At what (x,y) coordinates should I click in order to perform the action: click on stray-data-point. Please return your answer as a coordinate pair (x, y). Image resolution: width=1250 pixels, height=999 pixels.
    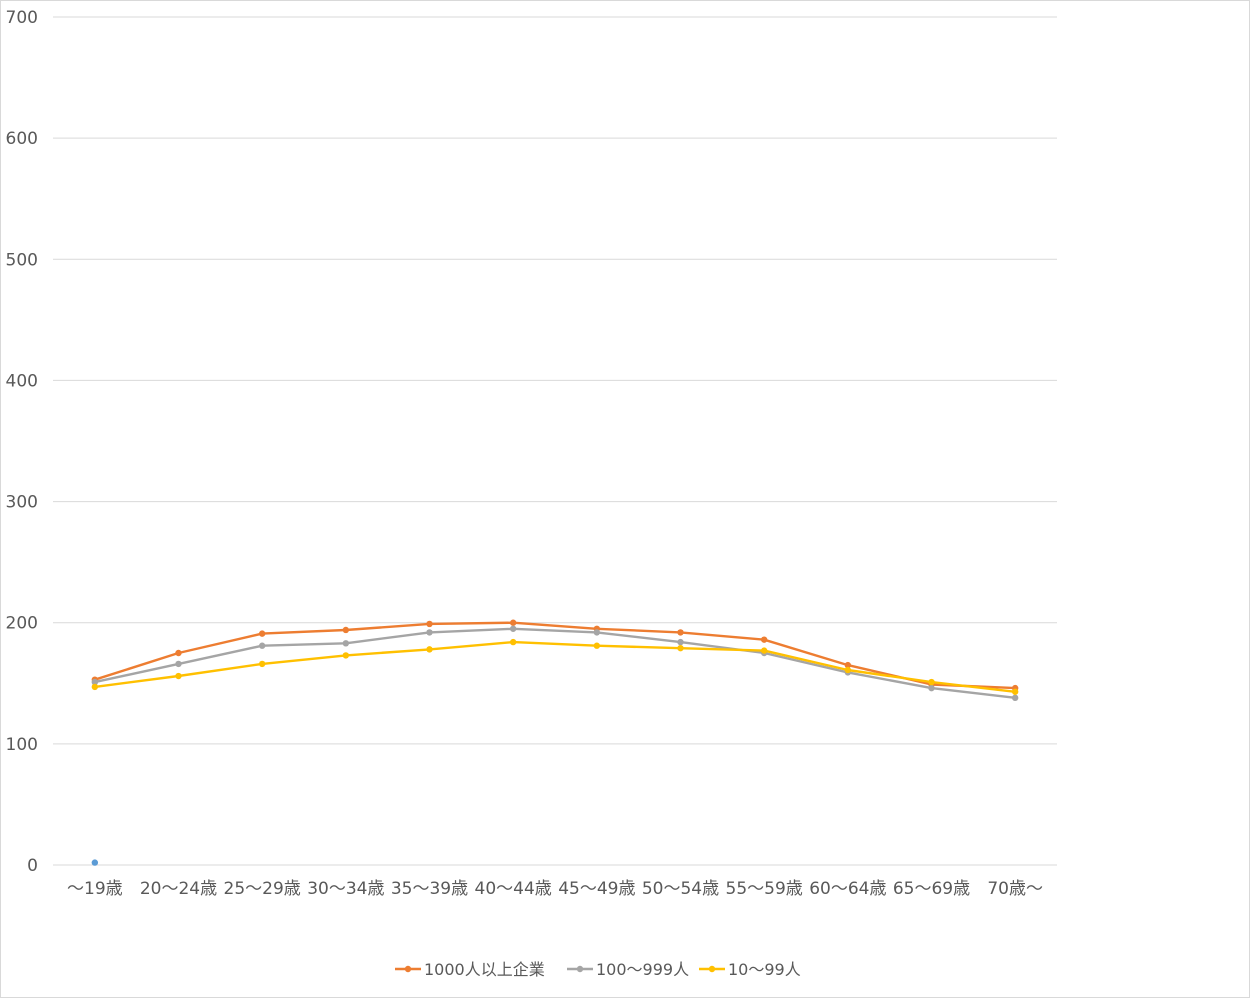
    Looking at the image, I should click on (95, 862).